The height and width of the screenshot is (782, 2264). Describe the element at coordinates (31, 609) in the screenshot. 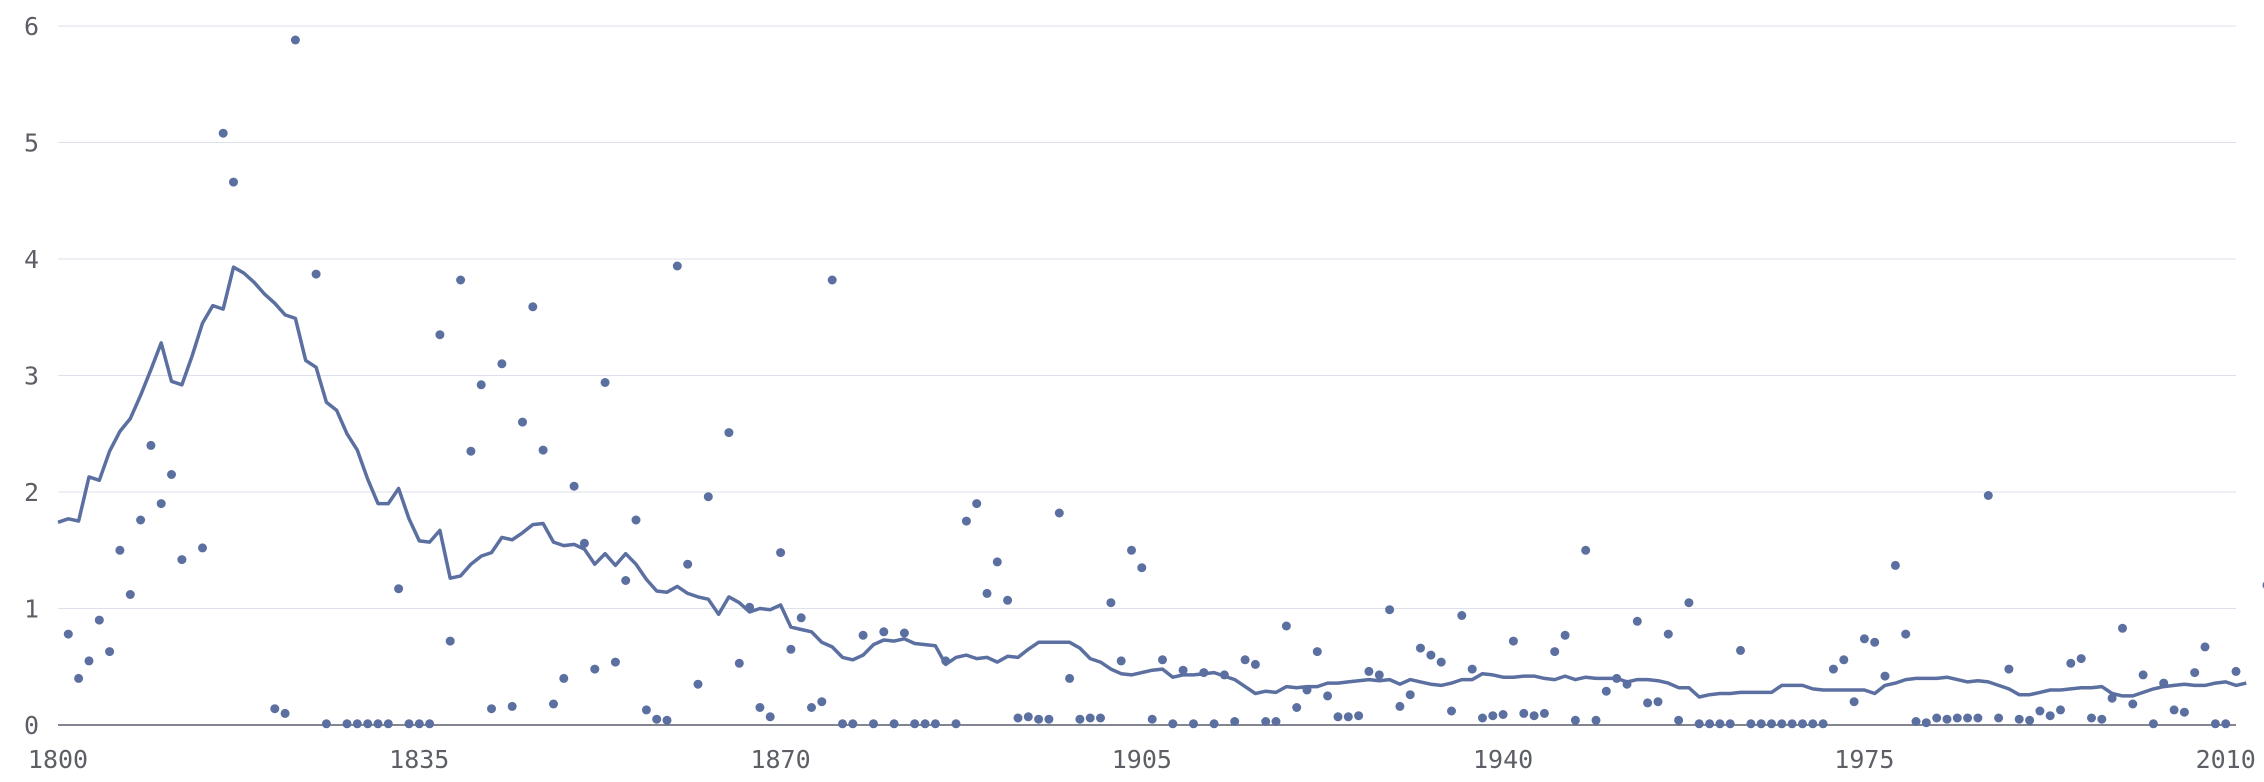

I see `y-tick-label: 1` at that location.